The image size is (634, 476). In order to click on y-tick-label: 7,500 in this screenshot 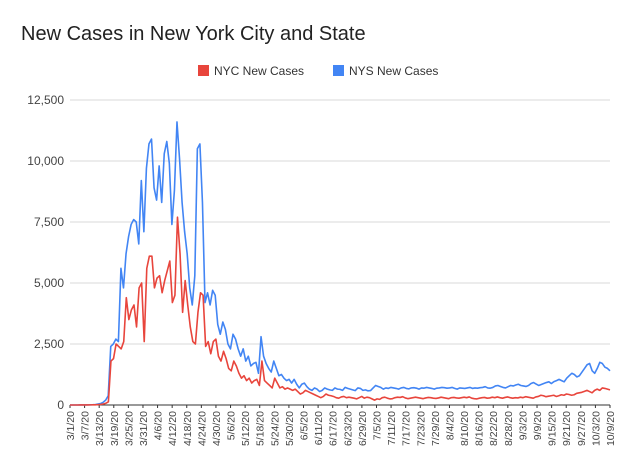, I will do `click(49, 222)`.